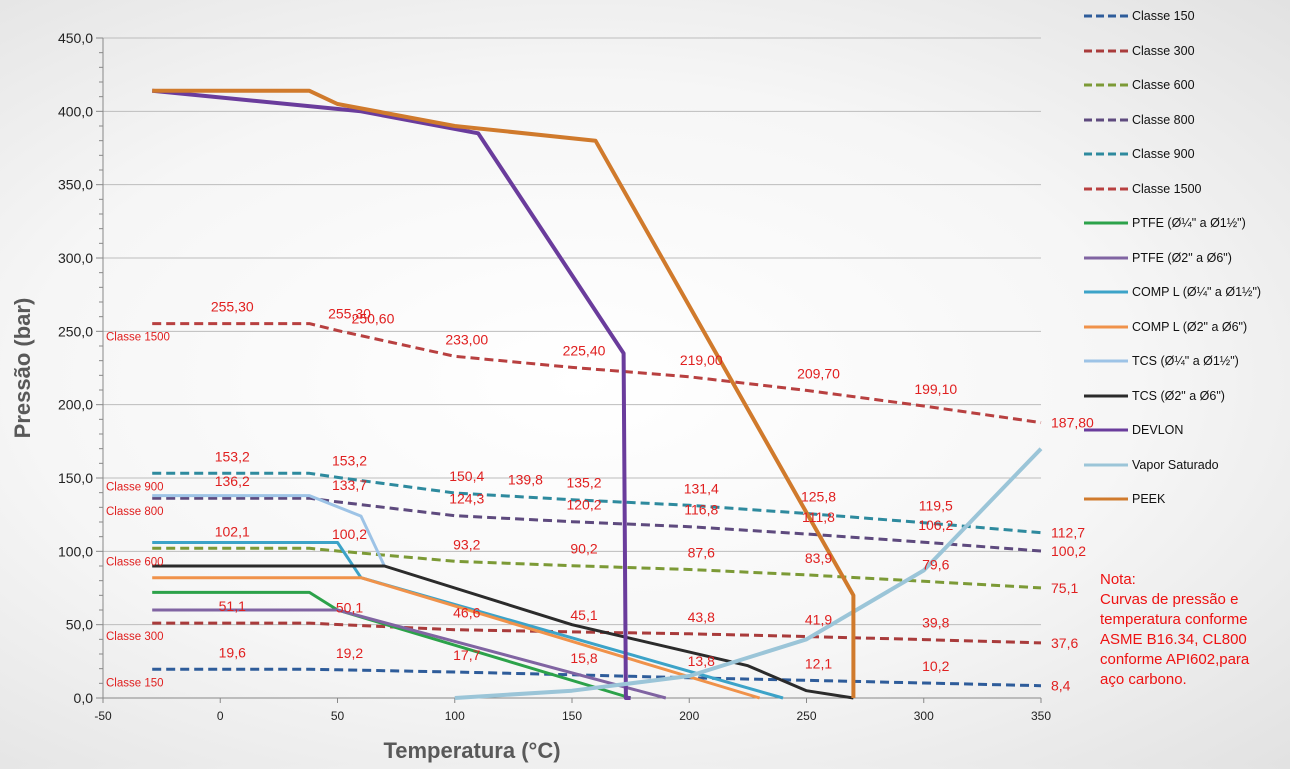  I want to click on legend-item: DEVLON, so click(1132, 430).